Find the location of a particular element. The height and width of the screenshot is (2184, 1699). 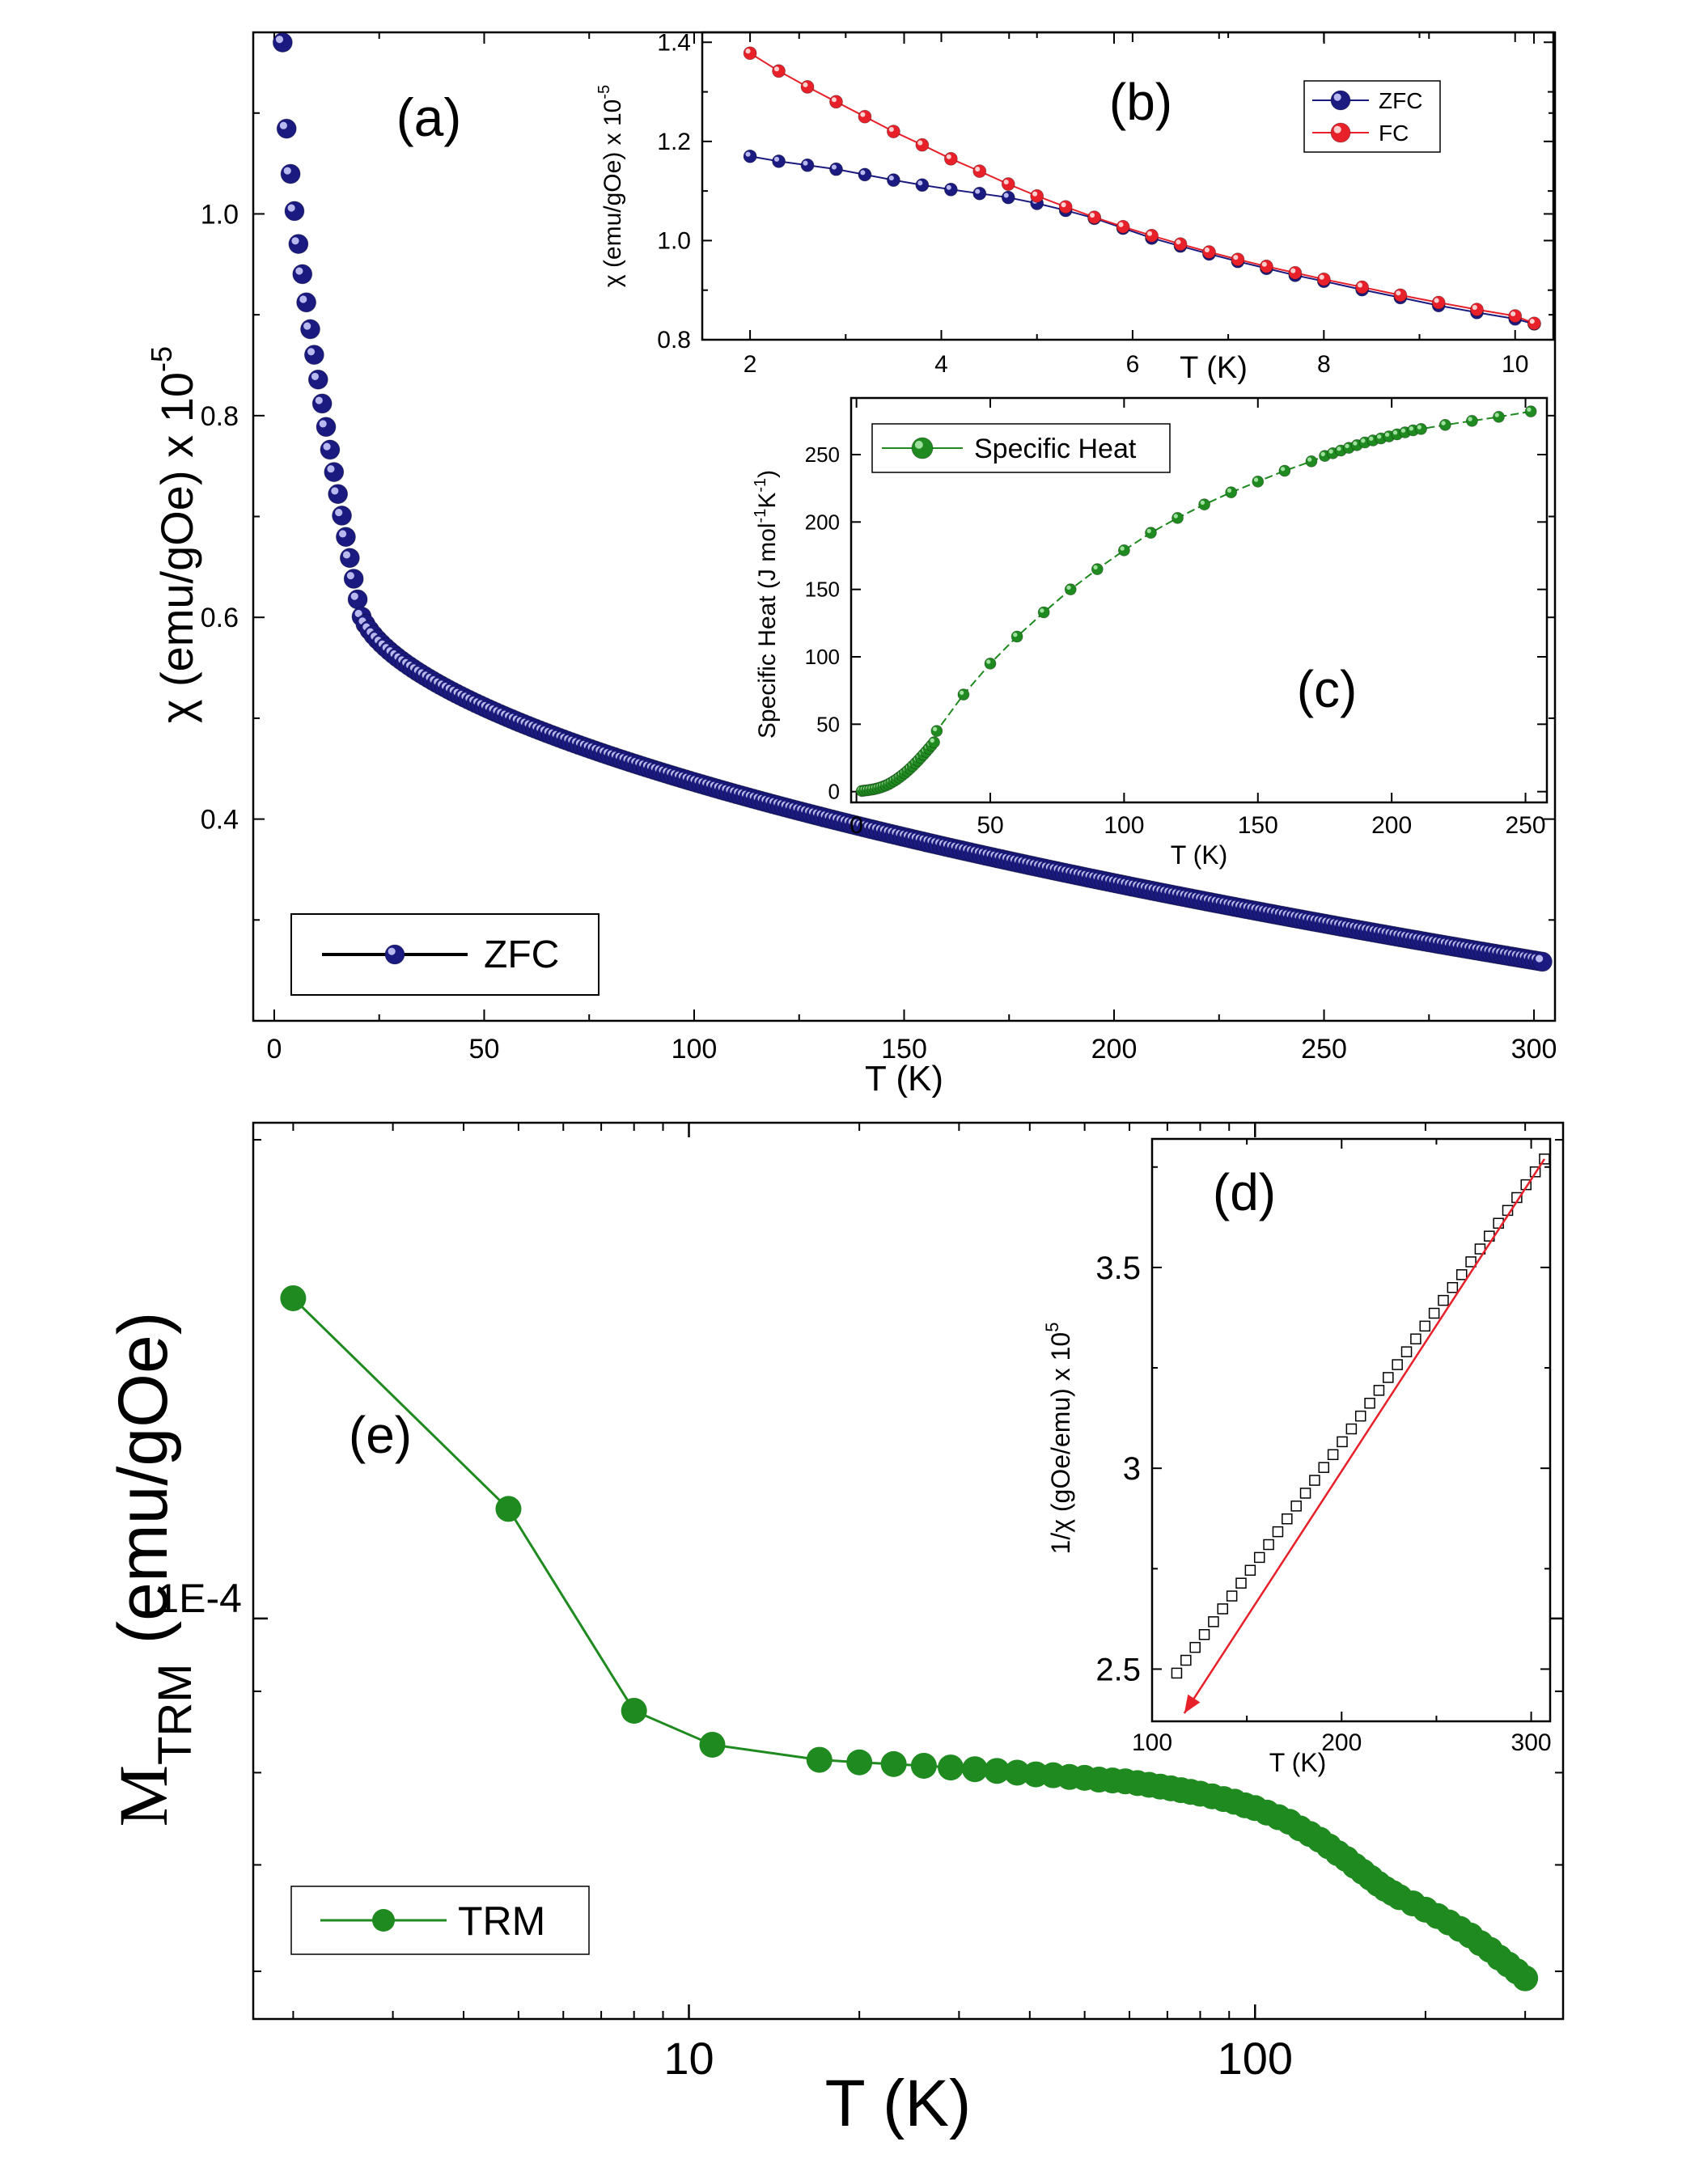

panel-b-legend-box is located at coordinates (1372, 116).